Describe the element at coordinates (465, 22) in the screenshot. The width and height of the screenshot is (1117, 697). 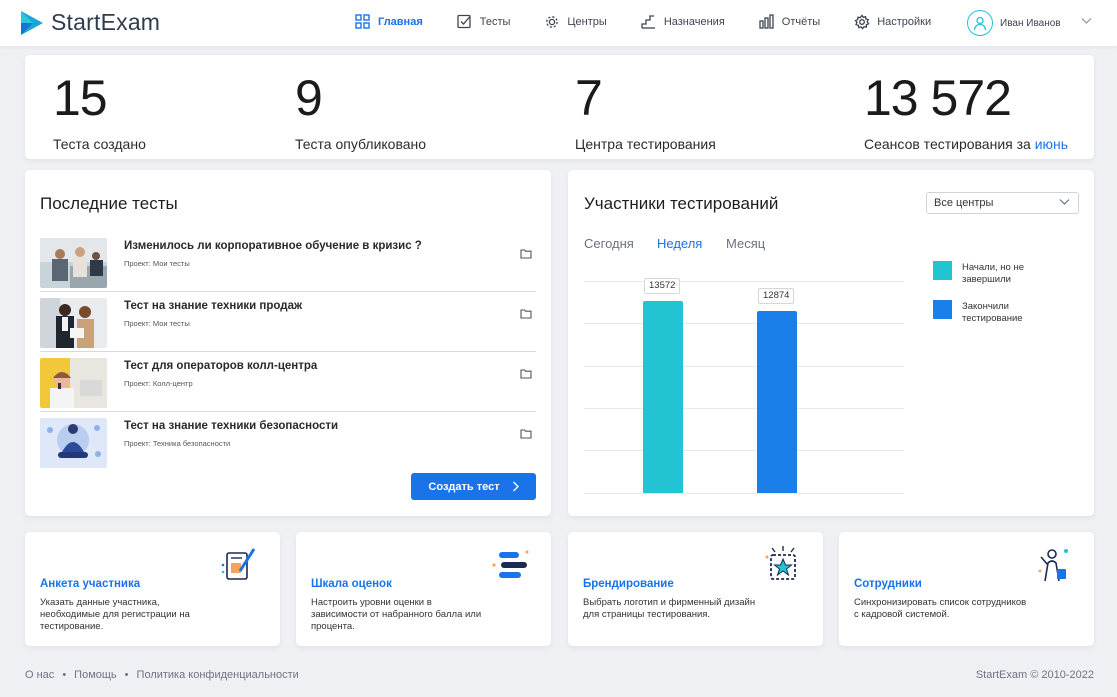
I see `checkbox-icon` at that location.